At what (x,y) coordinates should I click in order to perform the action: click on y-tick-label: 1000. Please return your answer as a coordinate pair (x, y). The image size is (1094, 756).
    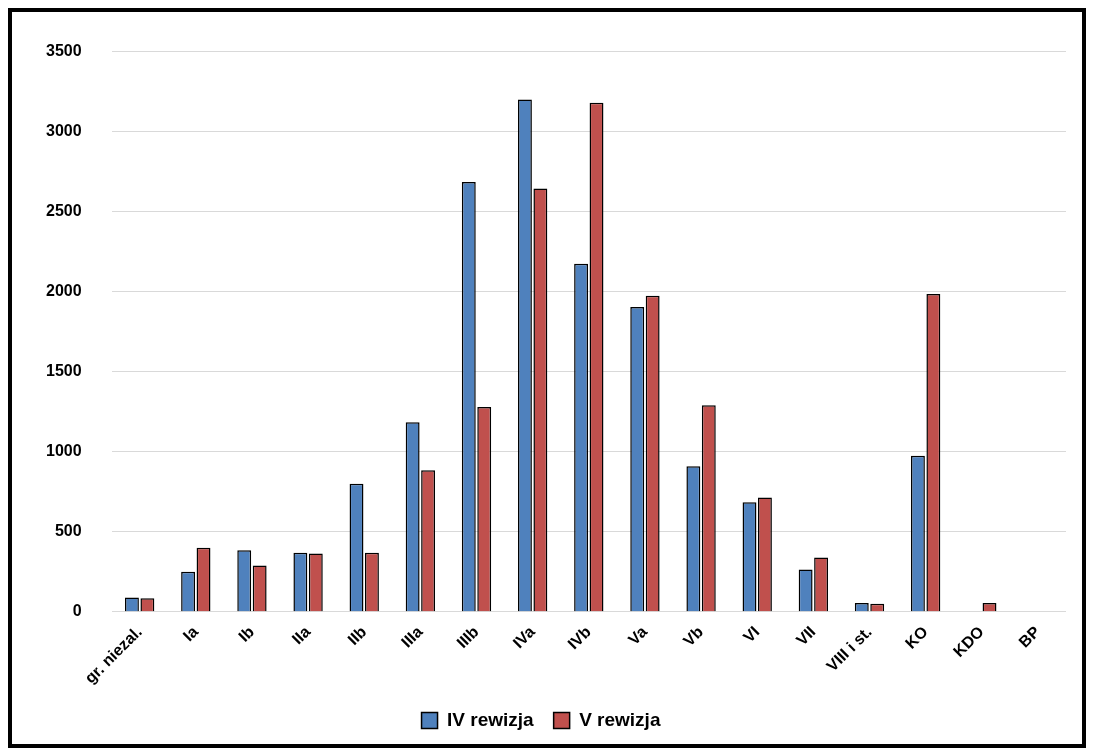
    Looking at the image, I should click on (64, 451).